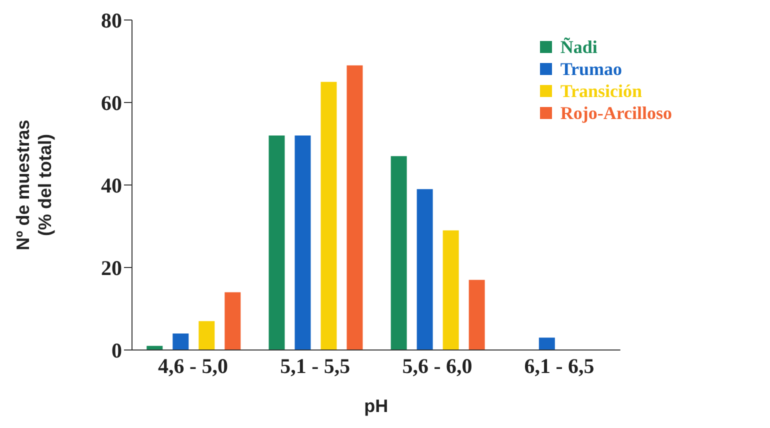 The height and width of the screenshot is (428, 770). Describe the element at coordinates (437, 366) in the screenshot. I see `x-tick-label: 5,6 - 6,0` at that location.